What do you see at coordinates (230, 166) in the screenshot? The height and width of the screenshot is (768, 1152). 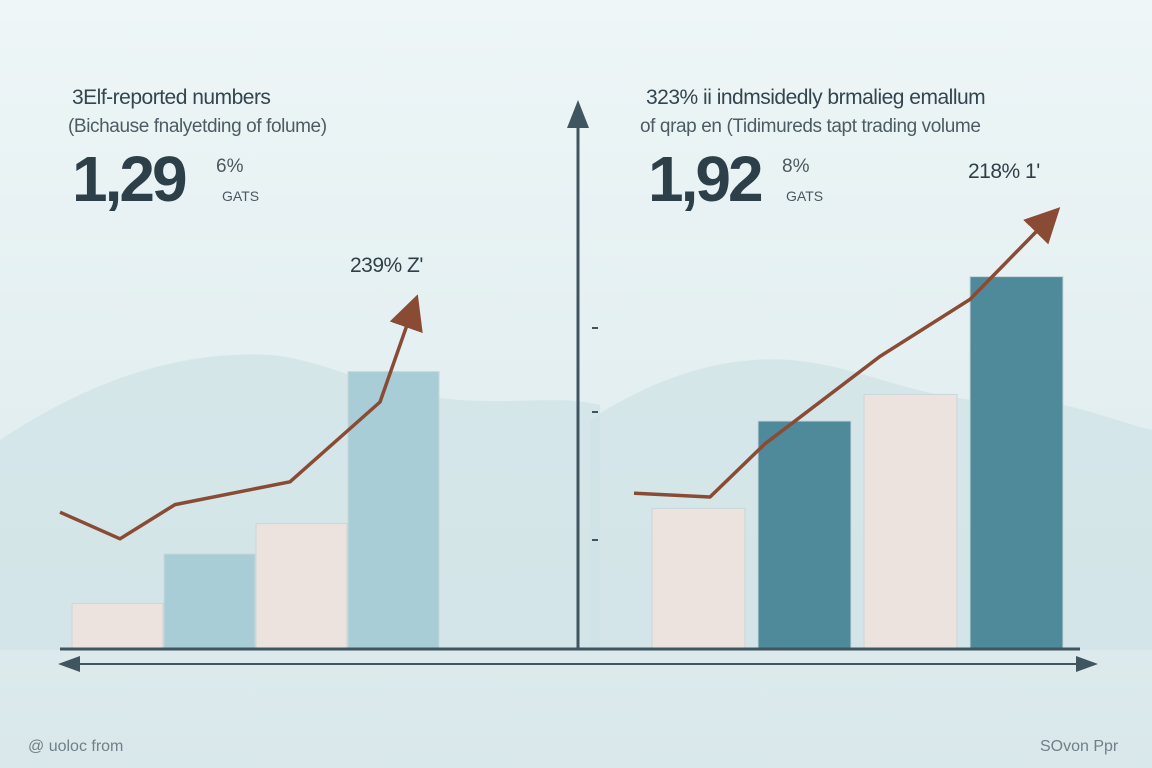 I see `left-small-percent: 6%` at bounding box center [230, 166].